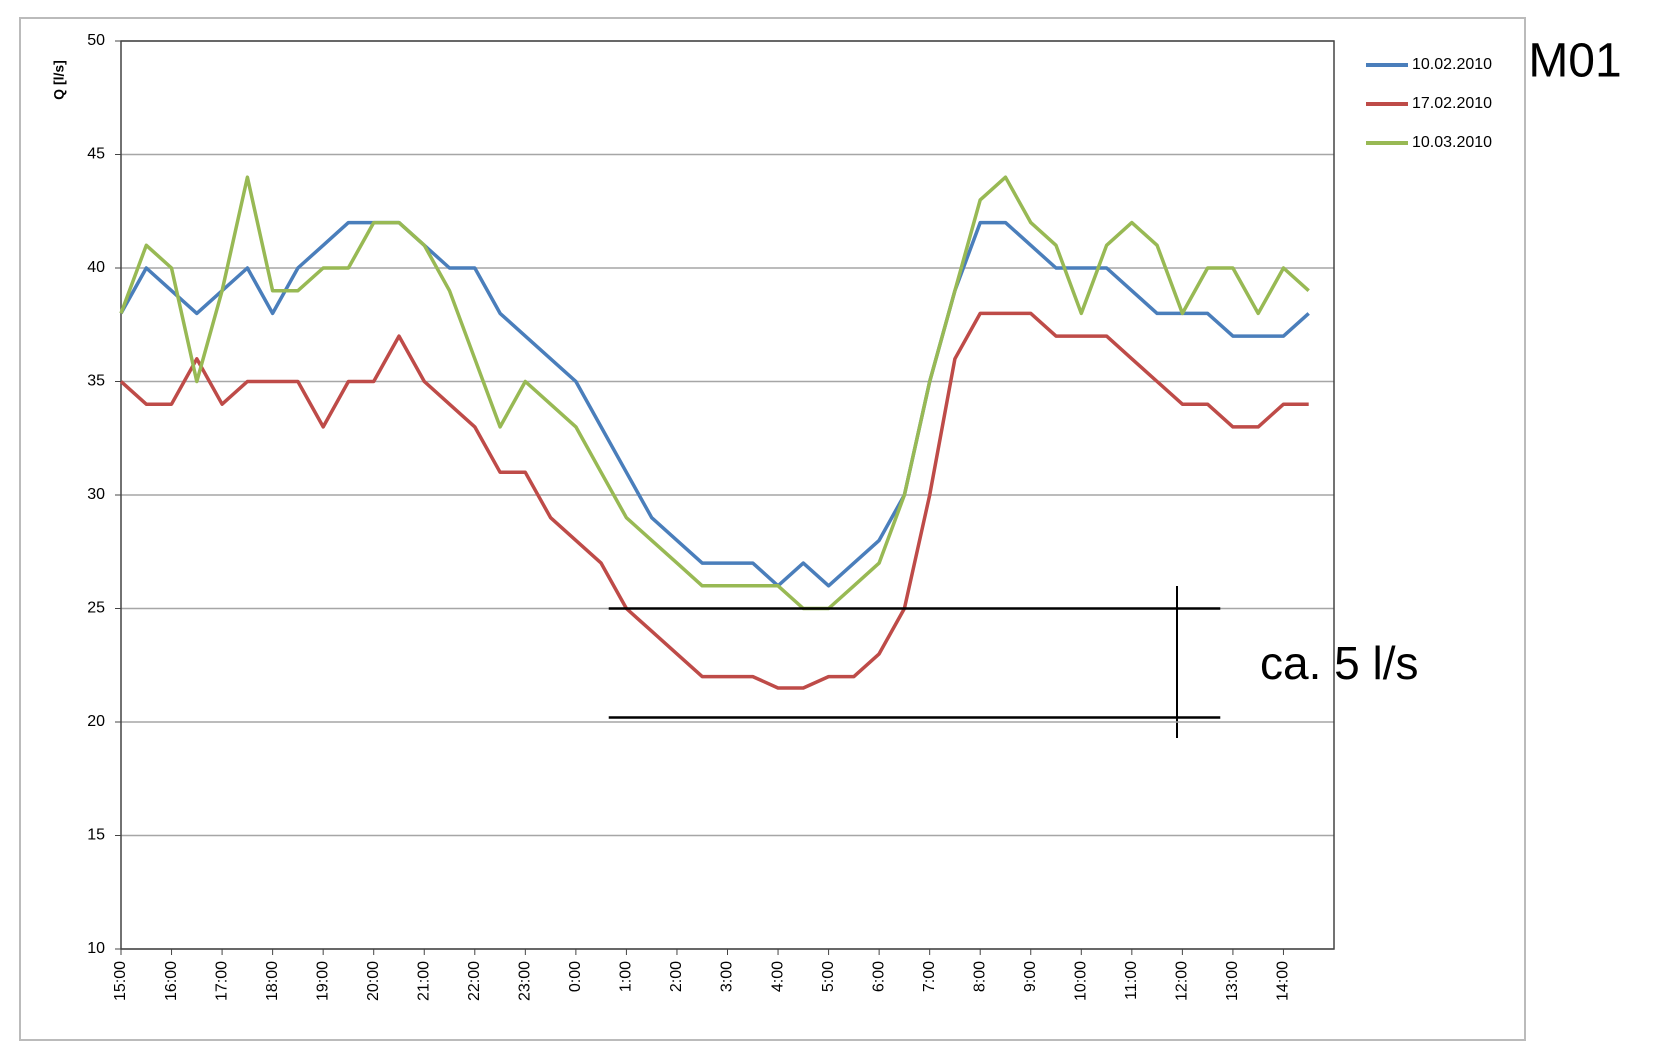 The width and height of the screenshot is (1680, 1051). I want to click on x-tick-label: 5:00, so click(828, 976).